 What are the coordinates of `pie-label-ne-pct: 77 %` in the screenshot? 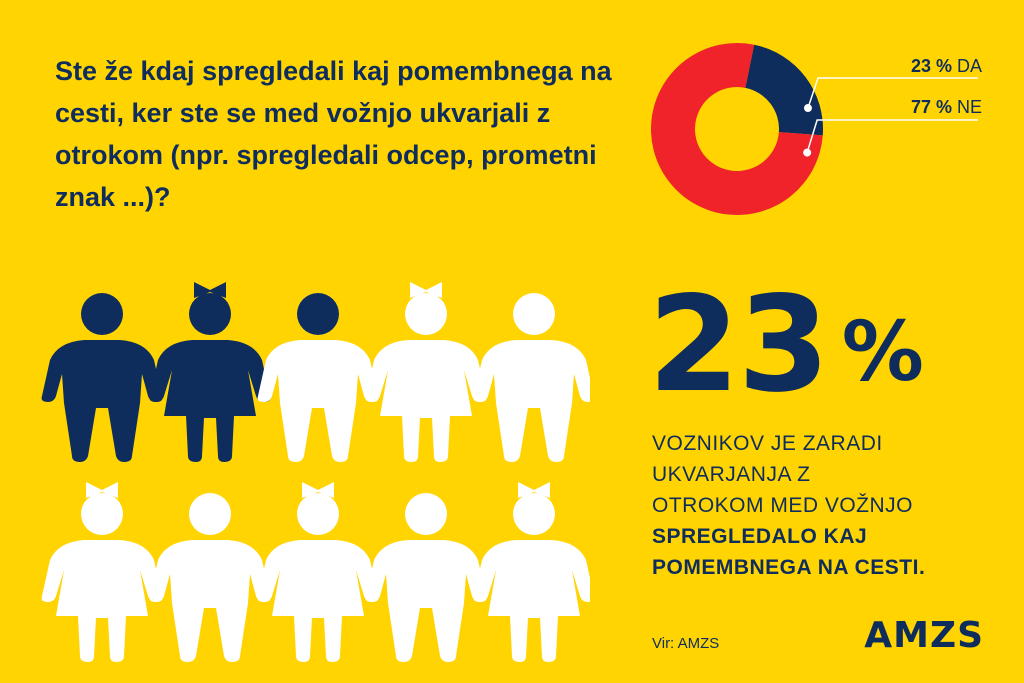 It's located at (931, 107).